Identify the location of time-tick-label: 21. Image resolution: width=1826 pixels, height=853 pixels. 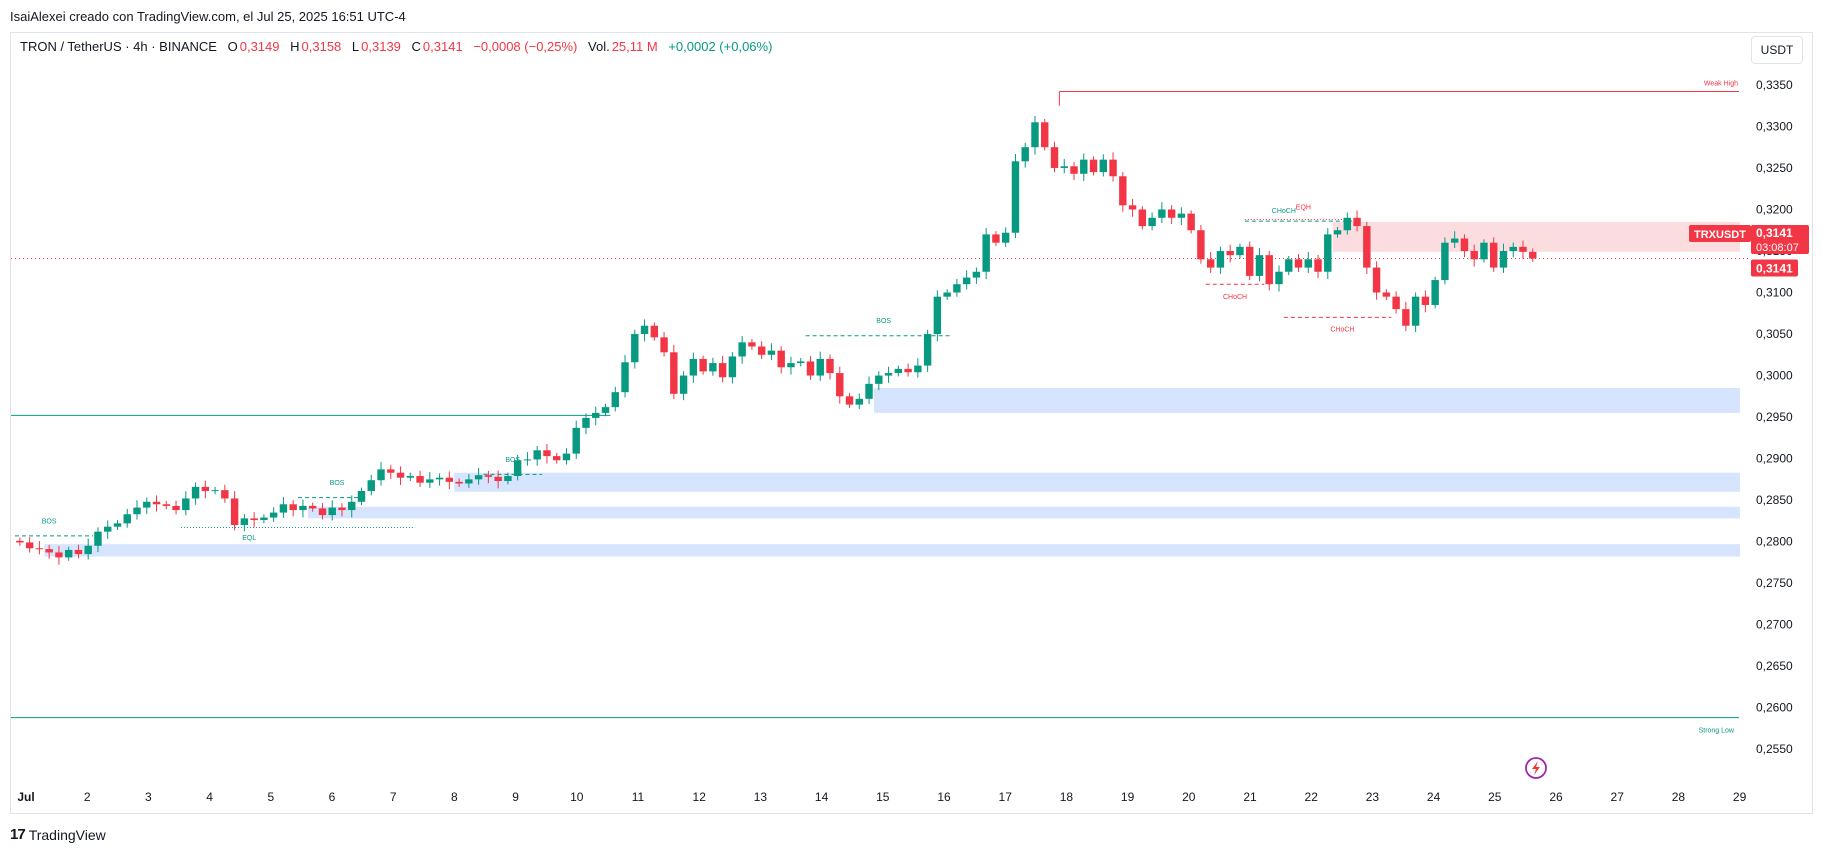
(1250, 797).